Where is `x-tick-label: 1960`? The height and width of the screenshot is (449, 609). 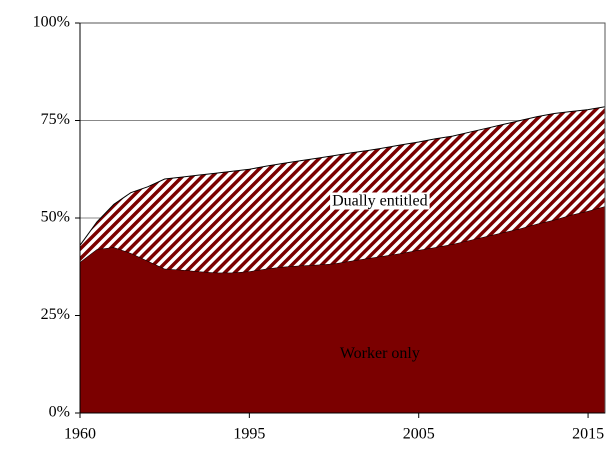
x-tick-label: 1960 is located at coordinates (80, 434).